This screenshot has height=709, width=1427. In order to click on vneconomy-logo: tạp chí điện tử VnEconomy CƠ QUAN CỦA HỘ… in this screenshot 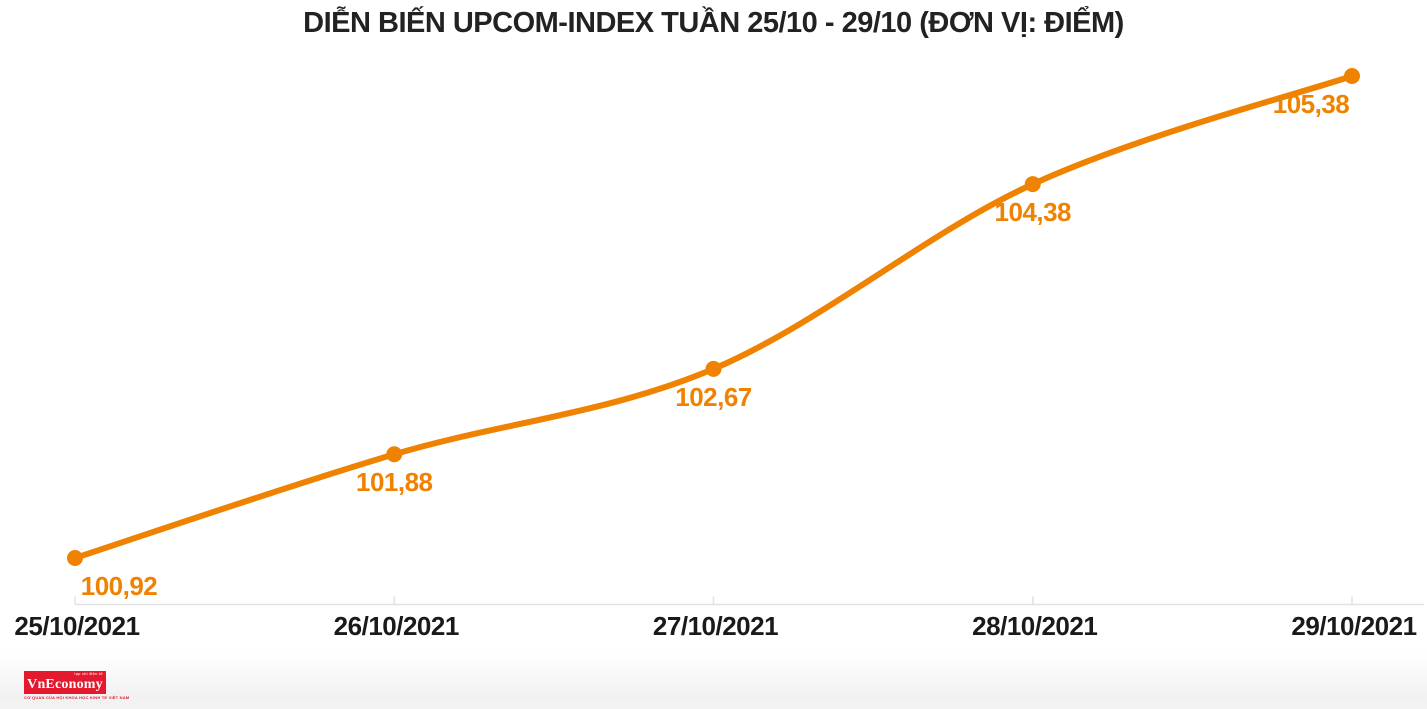, I will do `click(77, 685)`.